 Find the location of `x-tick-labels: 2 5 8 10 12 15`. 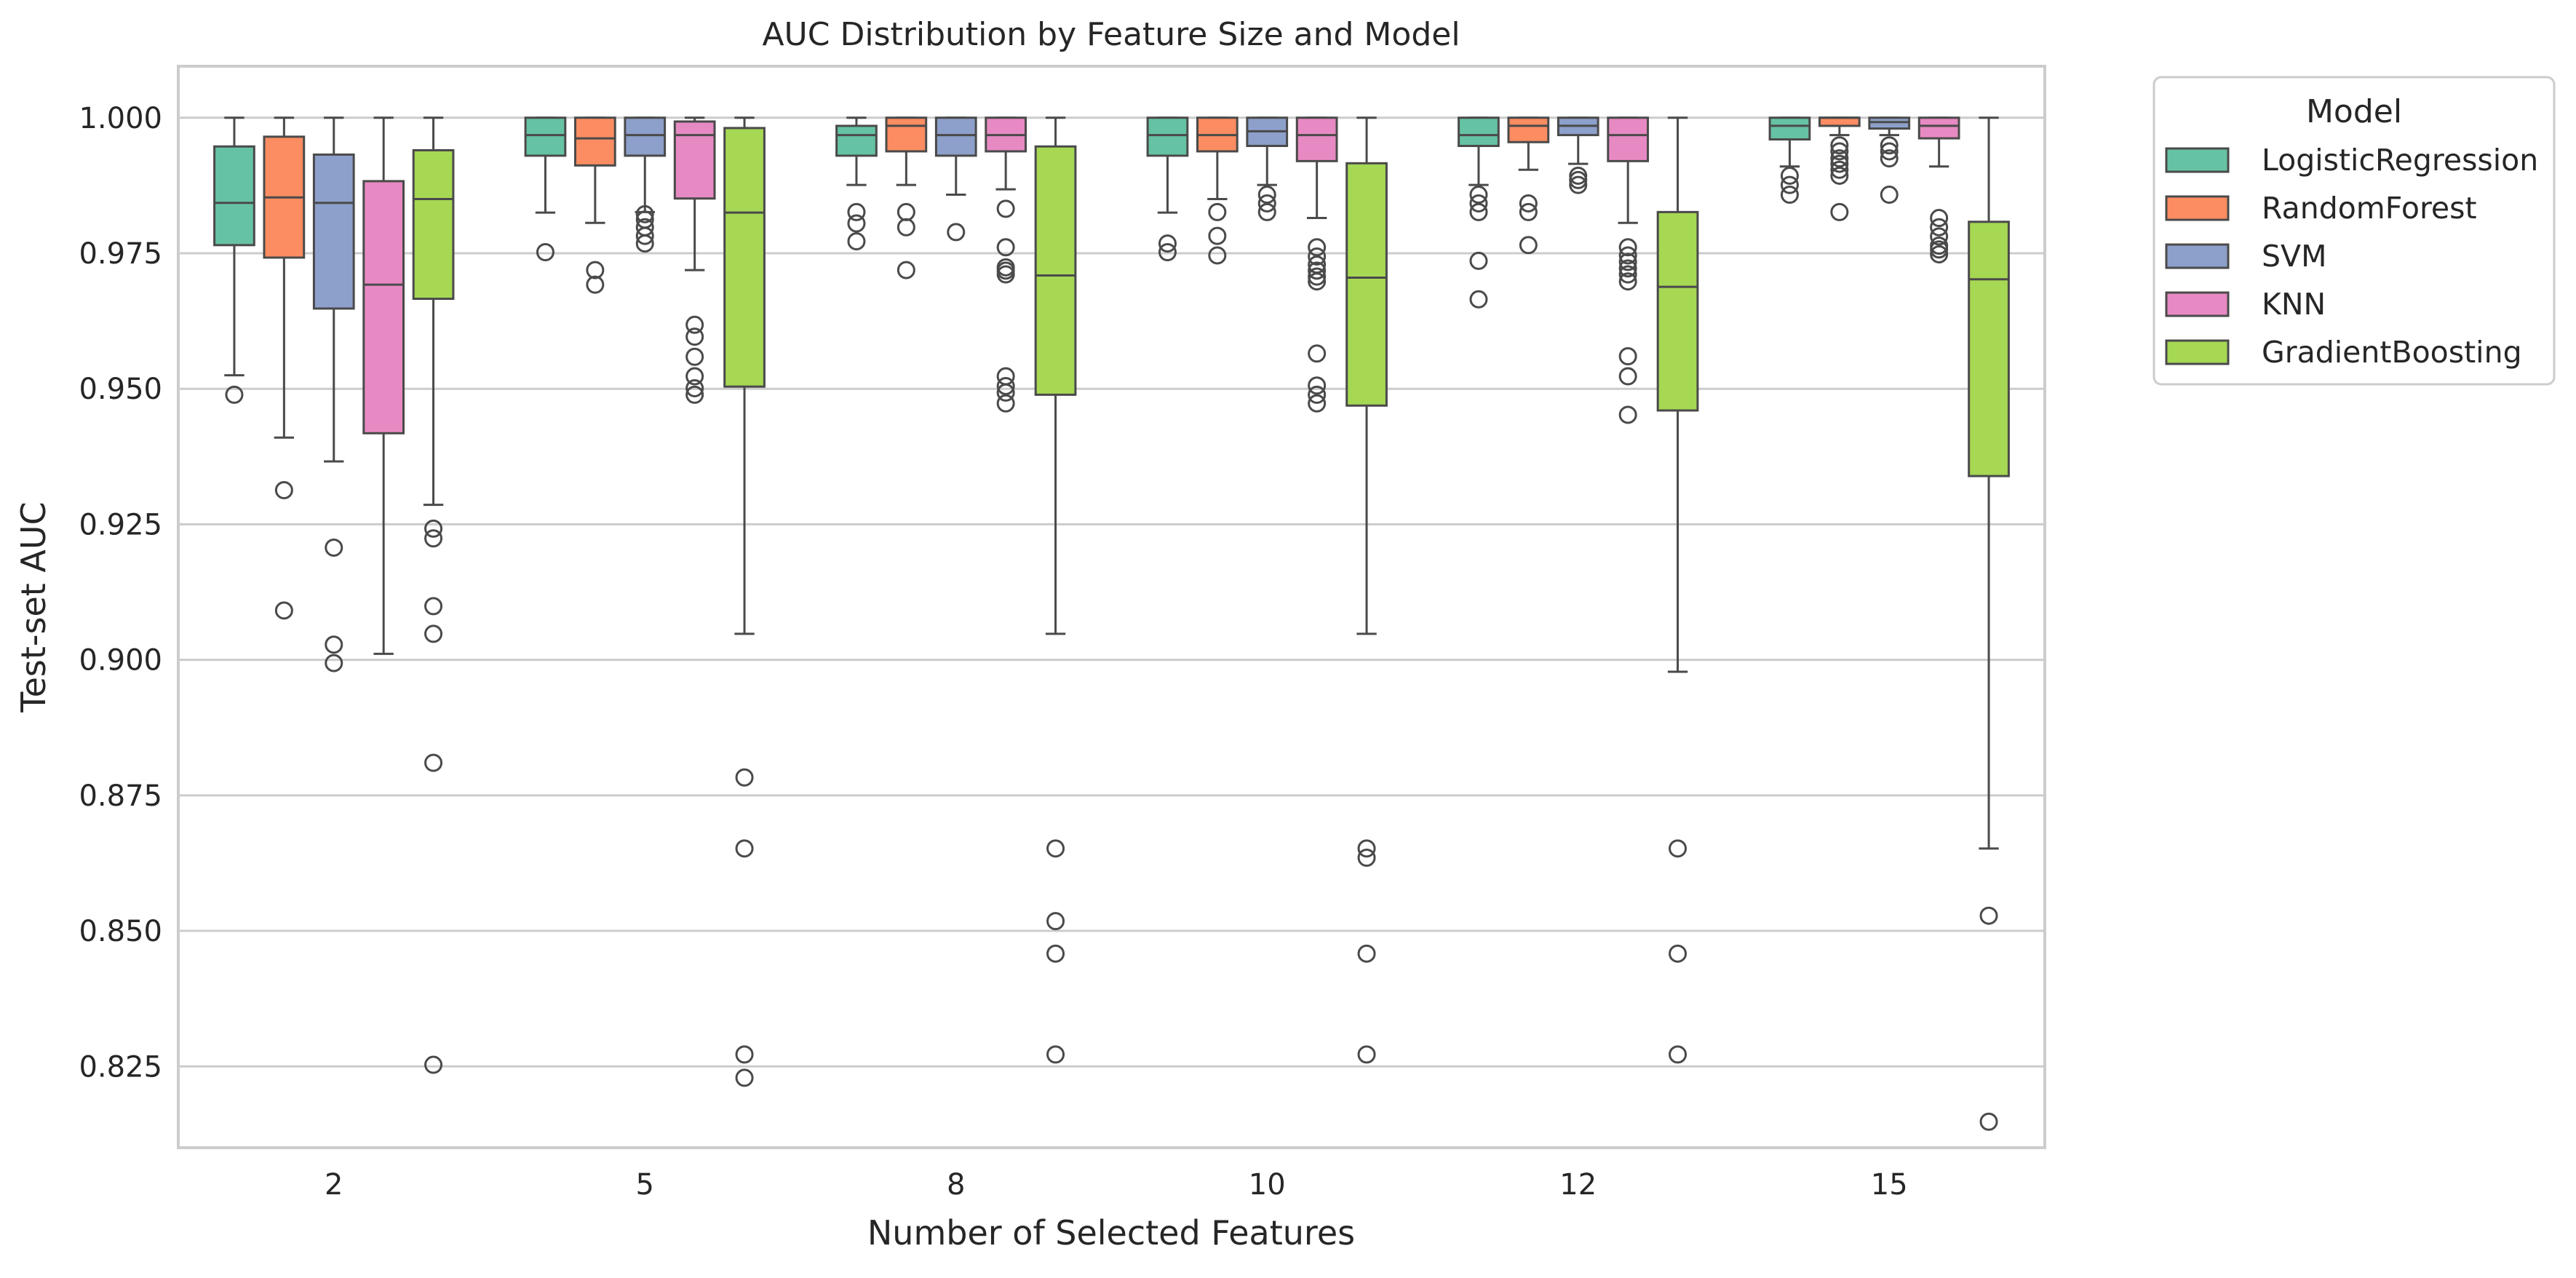

x-tick-labels: 2 5 8 10 12 15 is located at coordinates (1116, 1185).